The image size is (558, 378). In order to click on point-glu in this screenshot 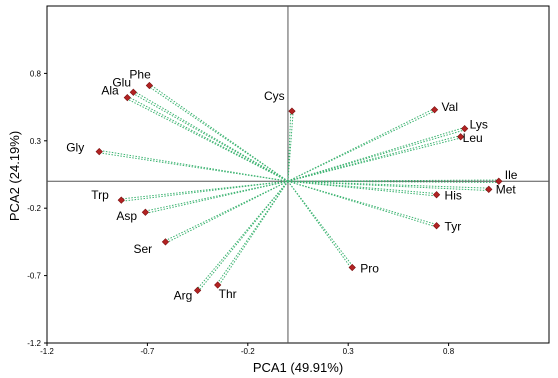, I will do `click(133, 92)`.